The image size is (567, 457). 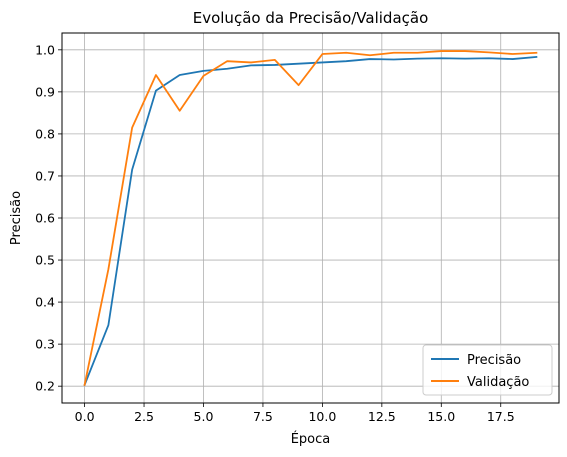 I want to click on x-axis-label: Época, so click(x=311, y=439).